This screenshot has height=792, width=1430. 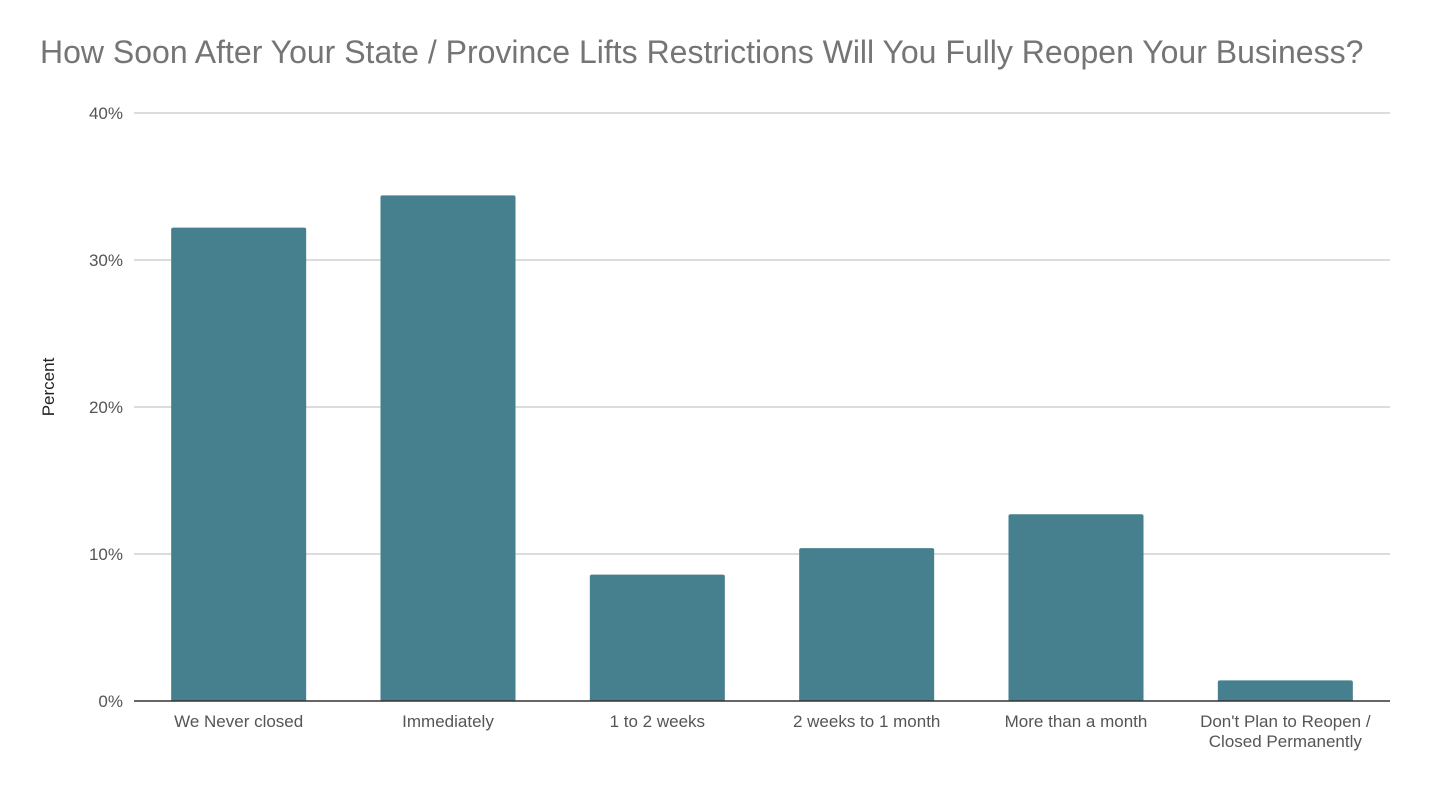 What do you see at coordinates (106, 554) in the screenshot?
I see `y-tick-label: 10%` at bounding box center [106, 554].